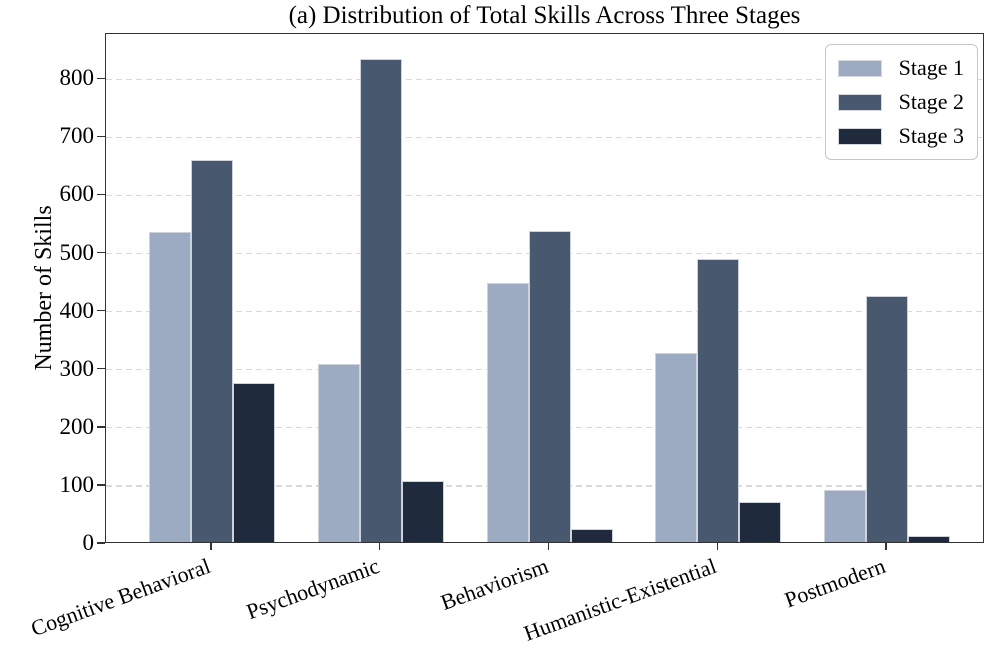 This screenshot has height=659, width=996. What do you see at coordinates (887, 288) in the screenshot?
I see `bar-group-postmodern` at bounding box center [887, 288].